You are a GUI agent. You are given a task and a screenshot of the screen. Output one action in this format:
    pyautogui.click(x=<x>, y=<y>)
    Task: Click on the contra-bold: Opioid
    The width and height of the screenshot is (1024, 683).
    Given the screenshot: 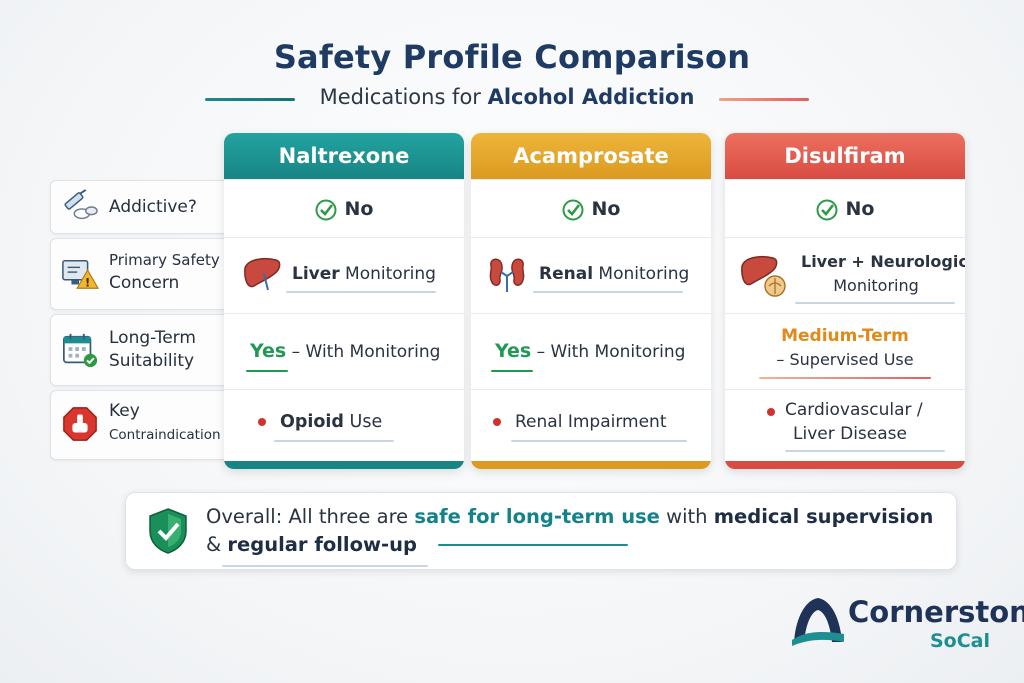 What is the action you would take?
    pyautogui.click(x=312, y=422)
    